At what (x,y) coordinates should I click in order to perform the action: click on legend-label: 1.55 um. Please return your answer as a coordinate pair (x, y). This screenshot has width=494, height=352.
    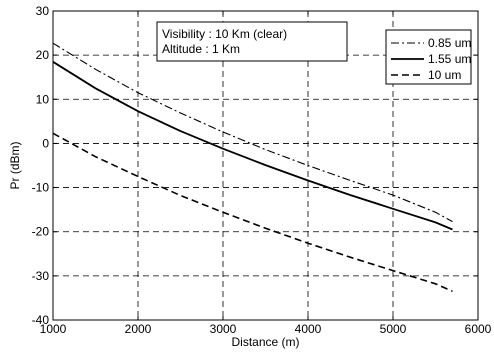
    Looking at the image, I should click on (449, 59).